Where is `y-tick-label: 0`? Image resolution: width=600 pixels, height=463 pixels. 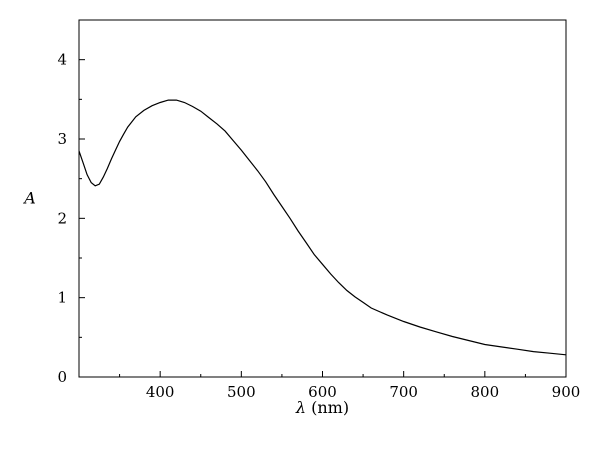
y-tick-label: 0 is located at coordinates (62, 377).